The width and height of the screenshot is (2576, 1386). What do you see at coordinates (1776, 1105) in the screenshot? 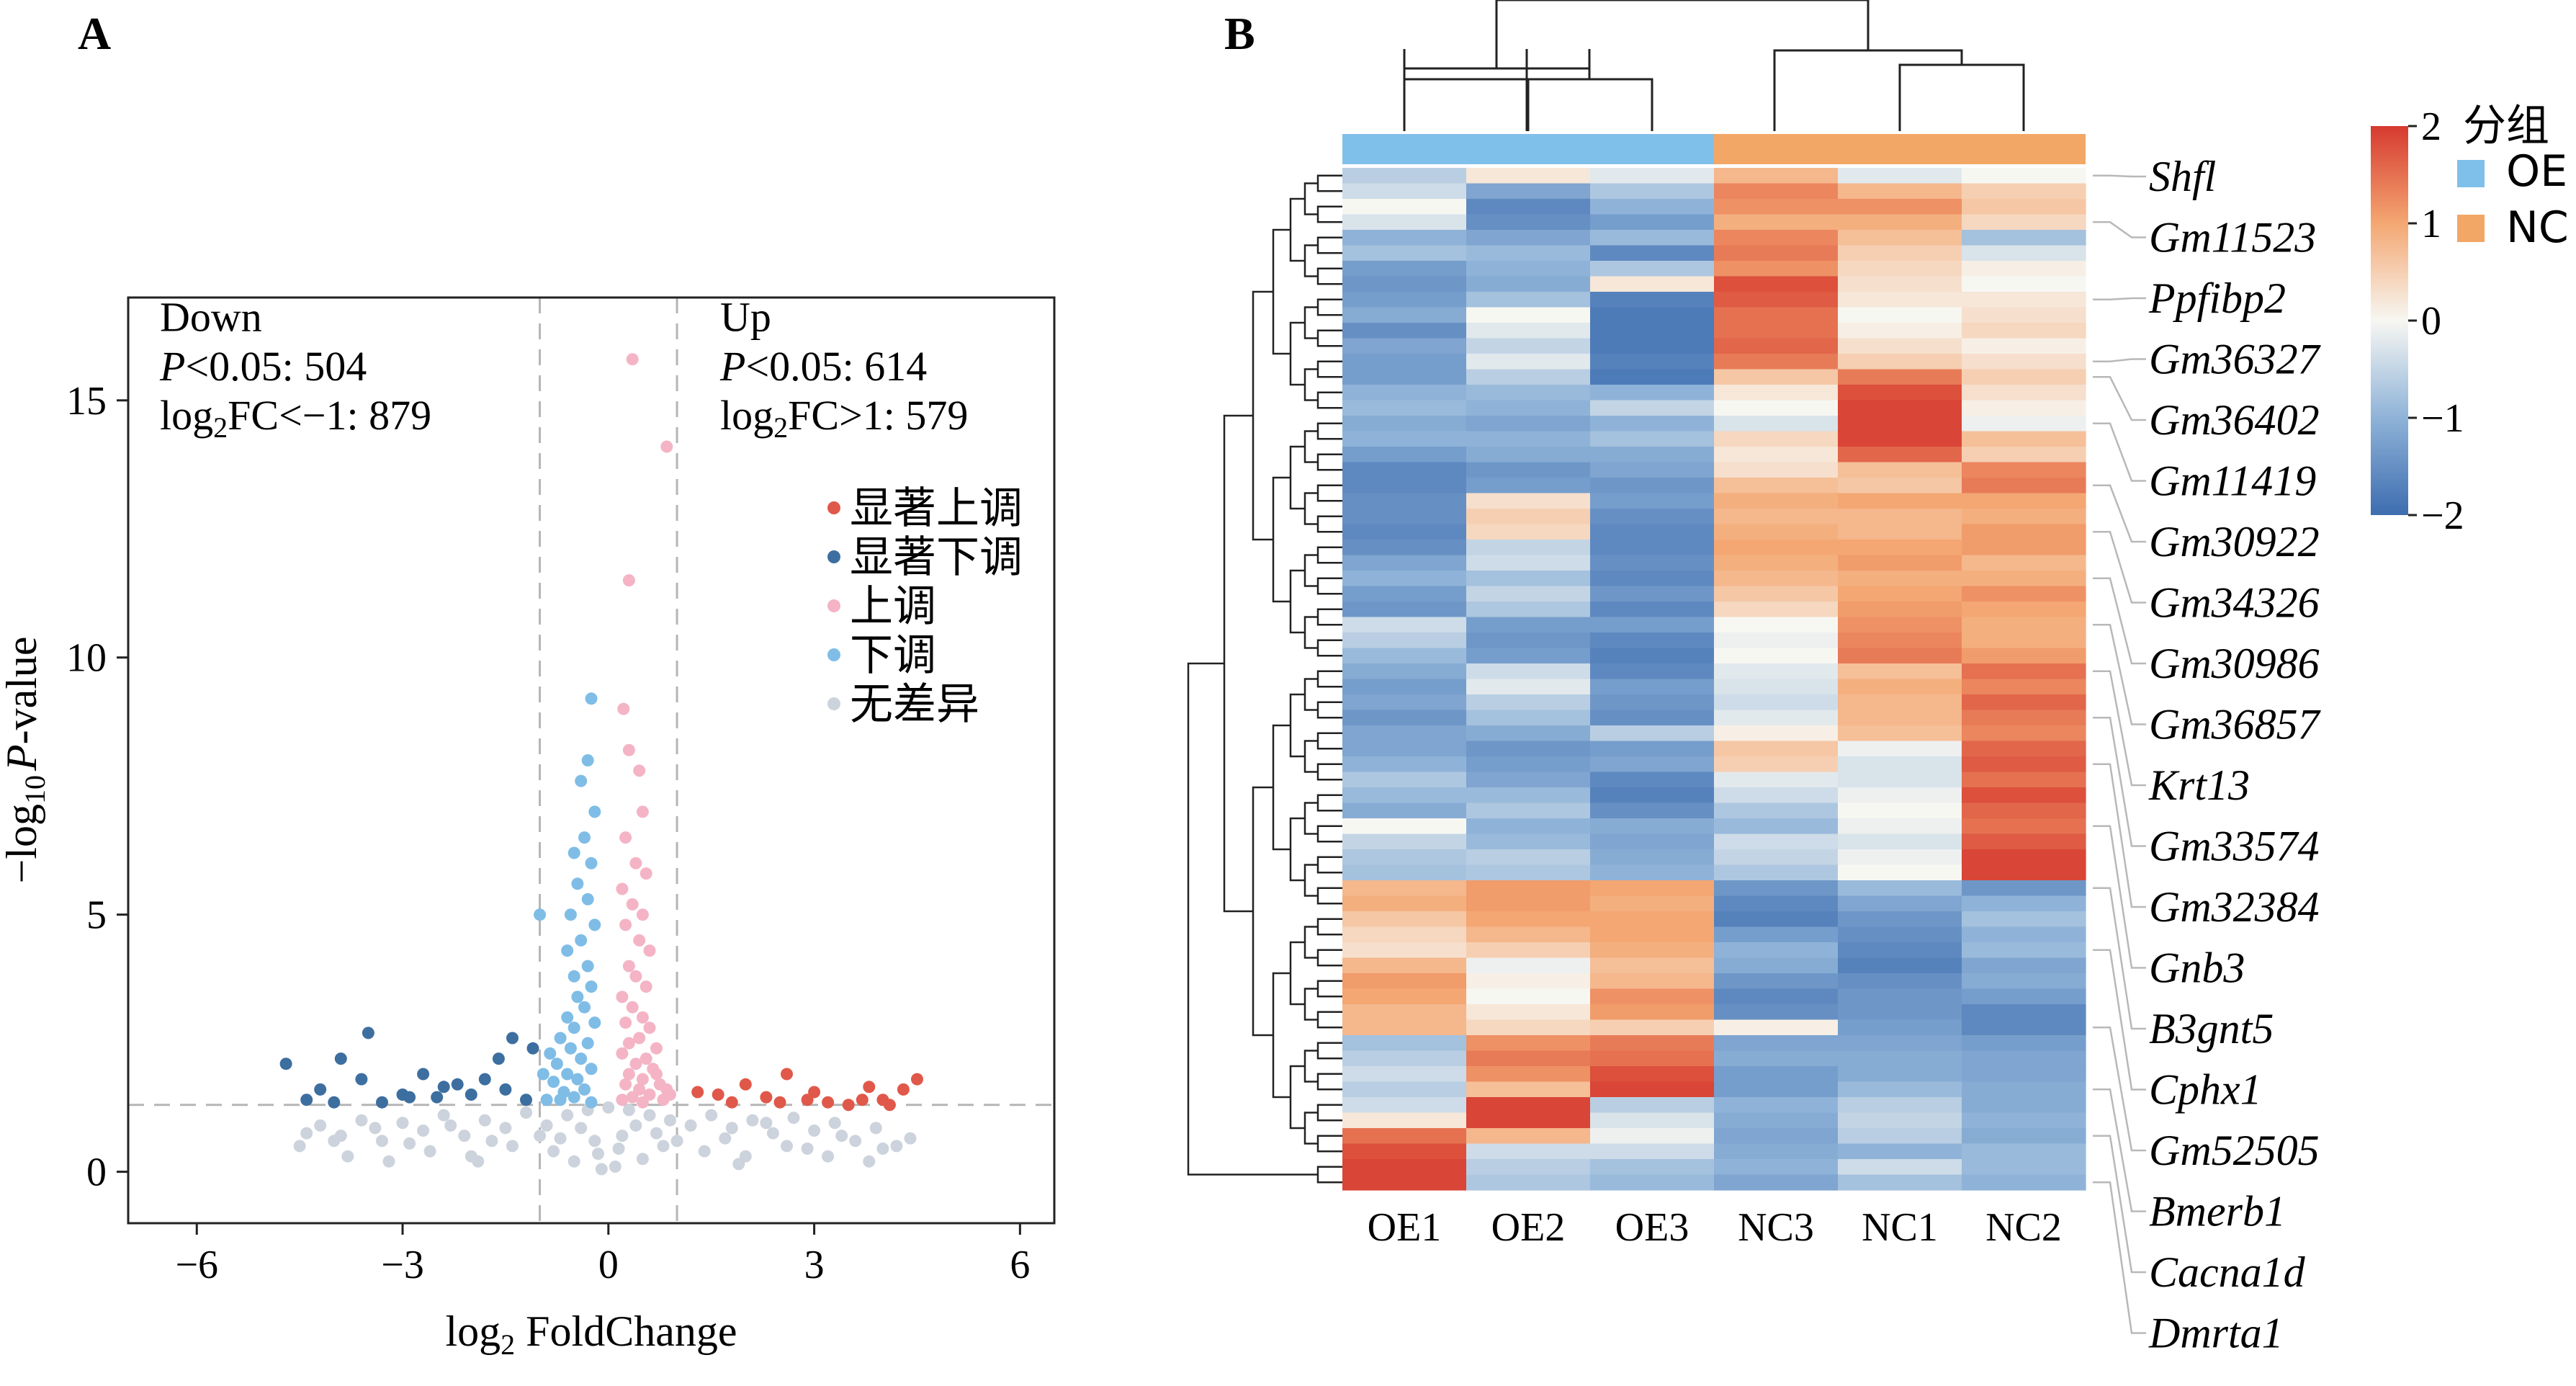
I see `heat-cell-r60-c3` at bounding box center [1776, 1105].